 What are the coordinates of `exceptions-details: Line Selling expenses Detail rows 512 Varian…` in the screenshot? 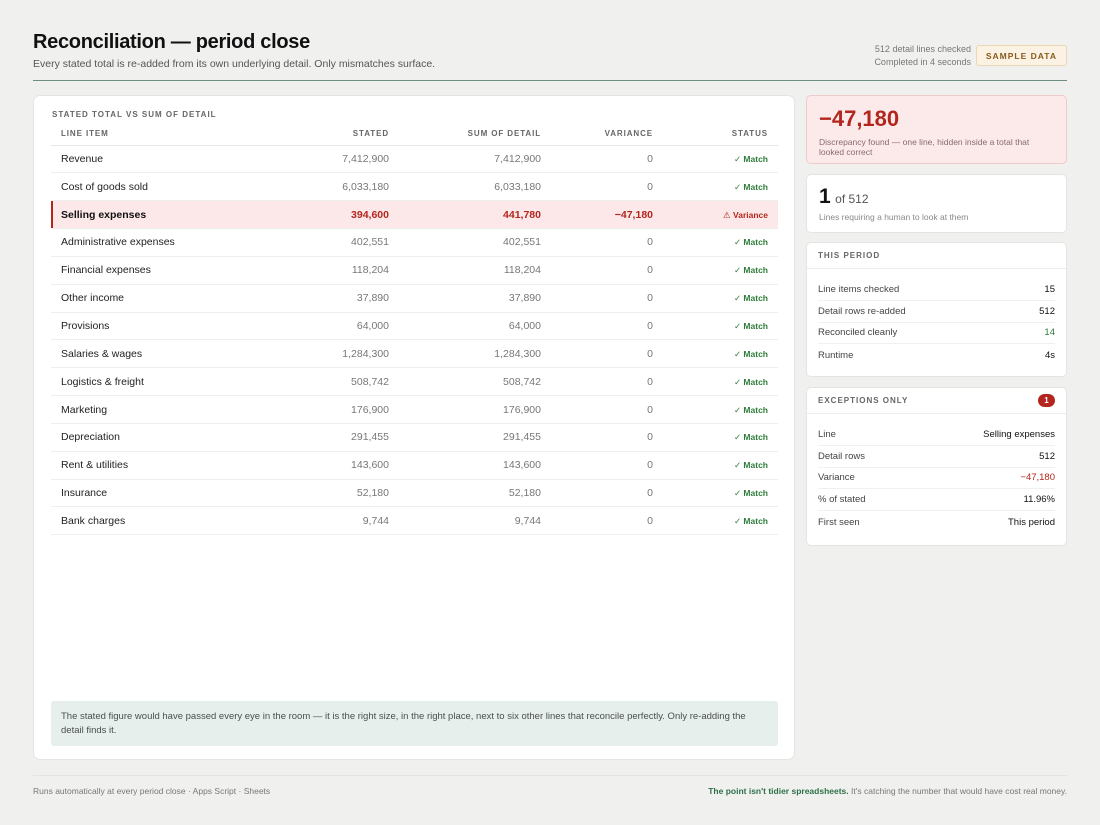 It's located at (936, 473).